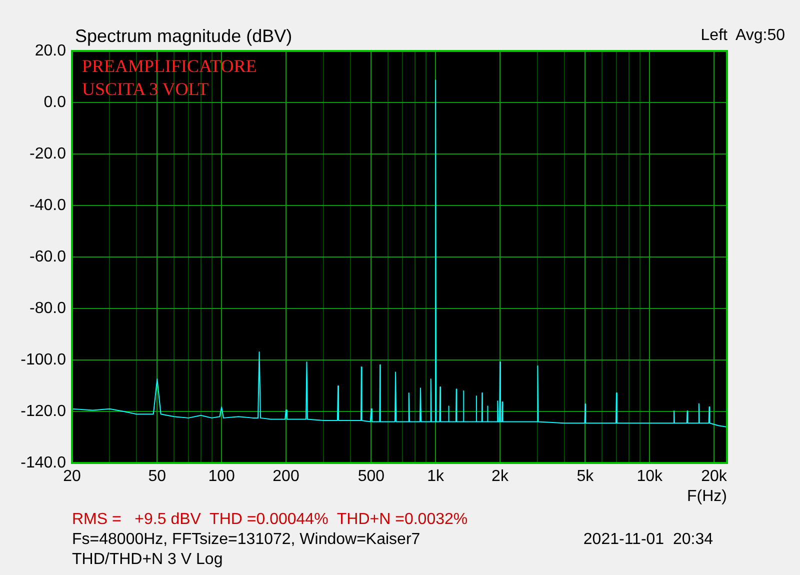 This screenshot has width=800, height=575. I want to click on x-tick-label: 2k, so click(501, 477).